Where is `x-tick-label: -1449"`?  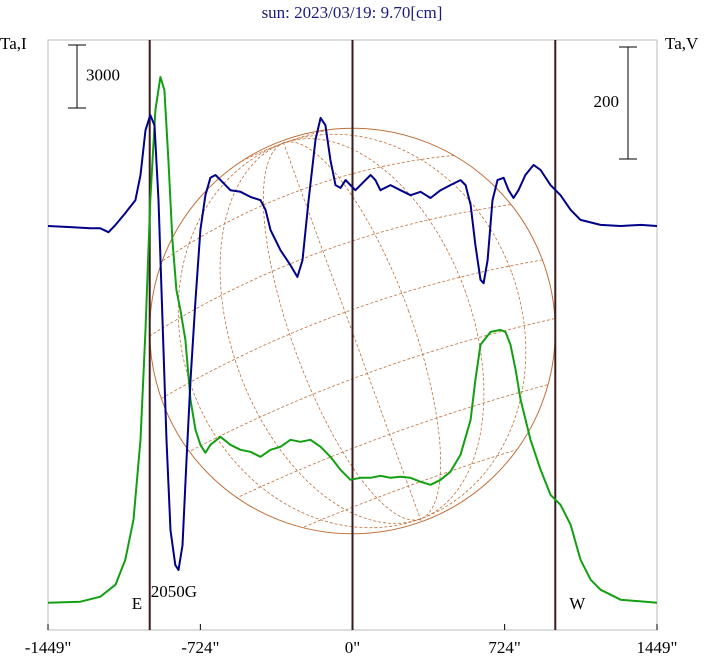 x-tick-label: -1449" is located at coordinates (48, 647).